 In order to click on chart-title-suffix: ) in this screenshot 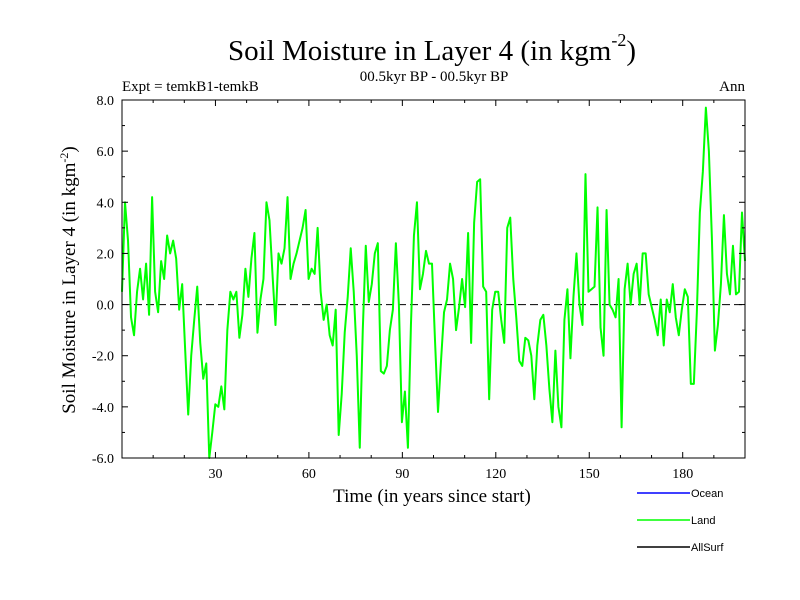, I will do `click(631, 51)`.